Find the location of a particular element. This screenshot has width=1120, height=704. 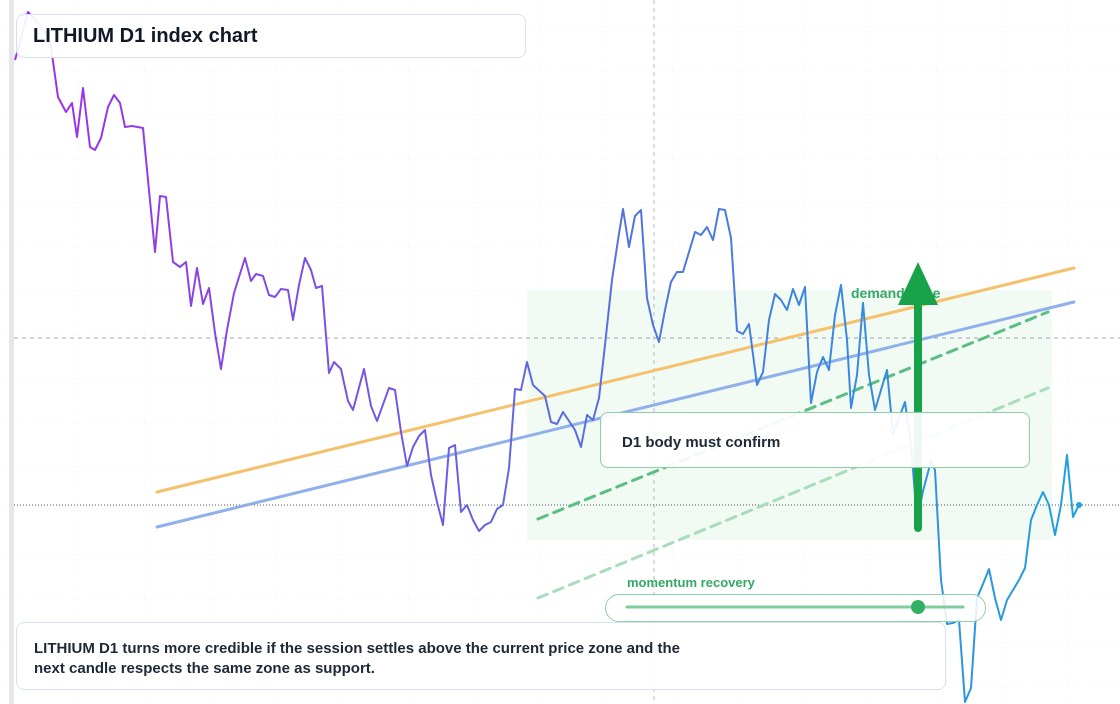

callout-text: D1 body must confirm is located at coordinates (701, 442).